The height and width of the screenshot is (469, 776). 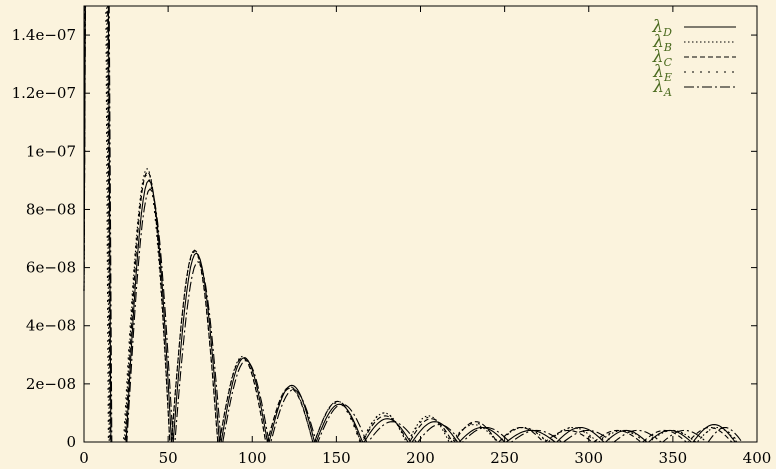 What do you see at coordinates (44, 35) in the screenshot?
I see `y-tick-label: 1.4e−07` at bounding box center [44, 35].